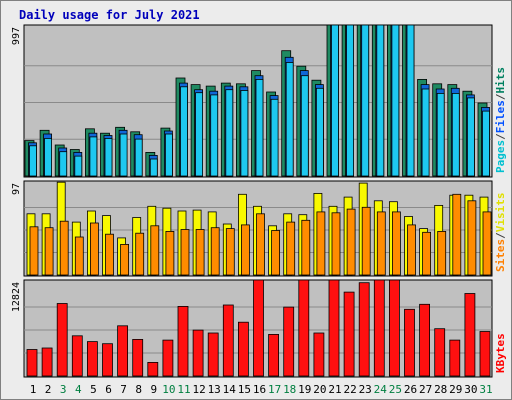 This screenshot has width=512, height=400. Describe the element at coordinates (334, 389) in the screenshot. I see `day-label-21: 21` at that location.